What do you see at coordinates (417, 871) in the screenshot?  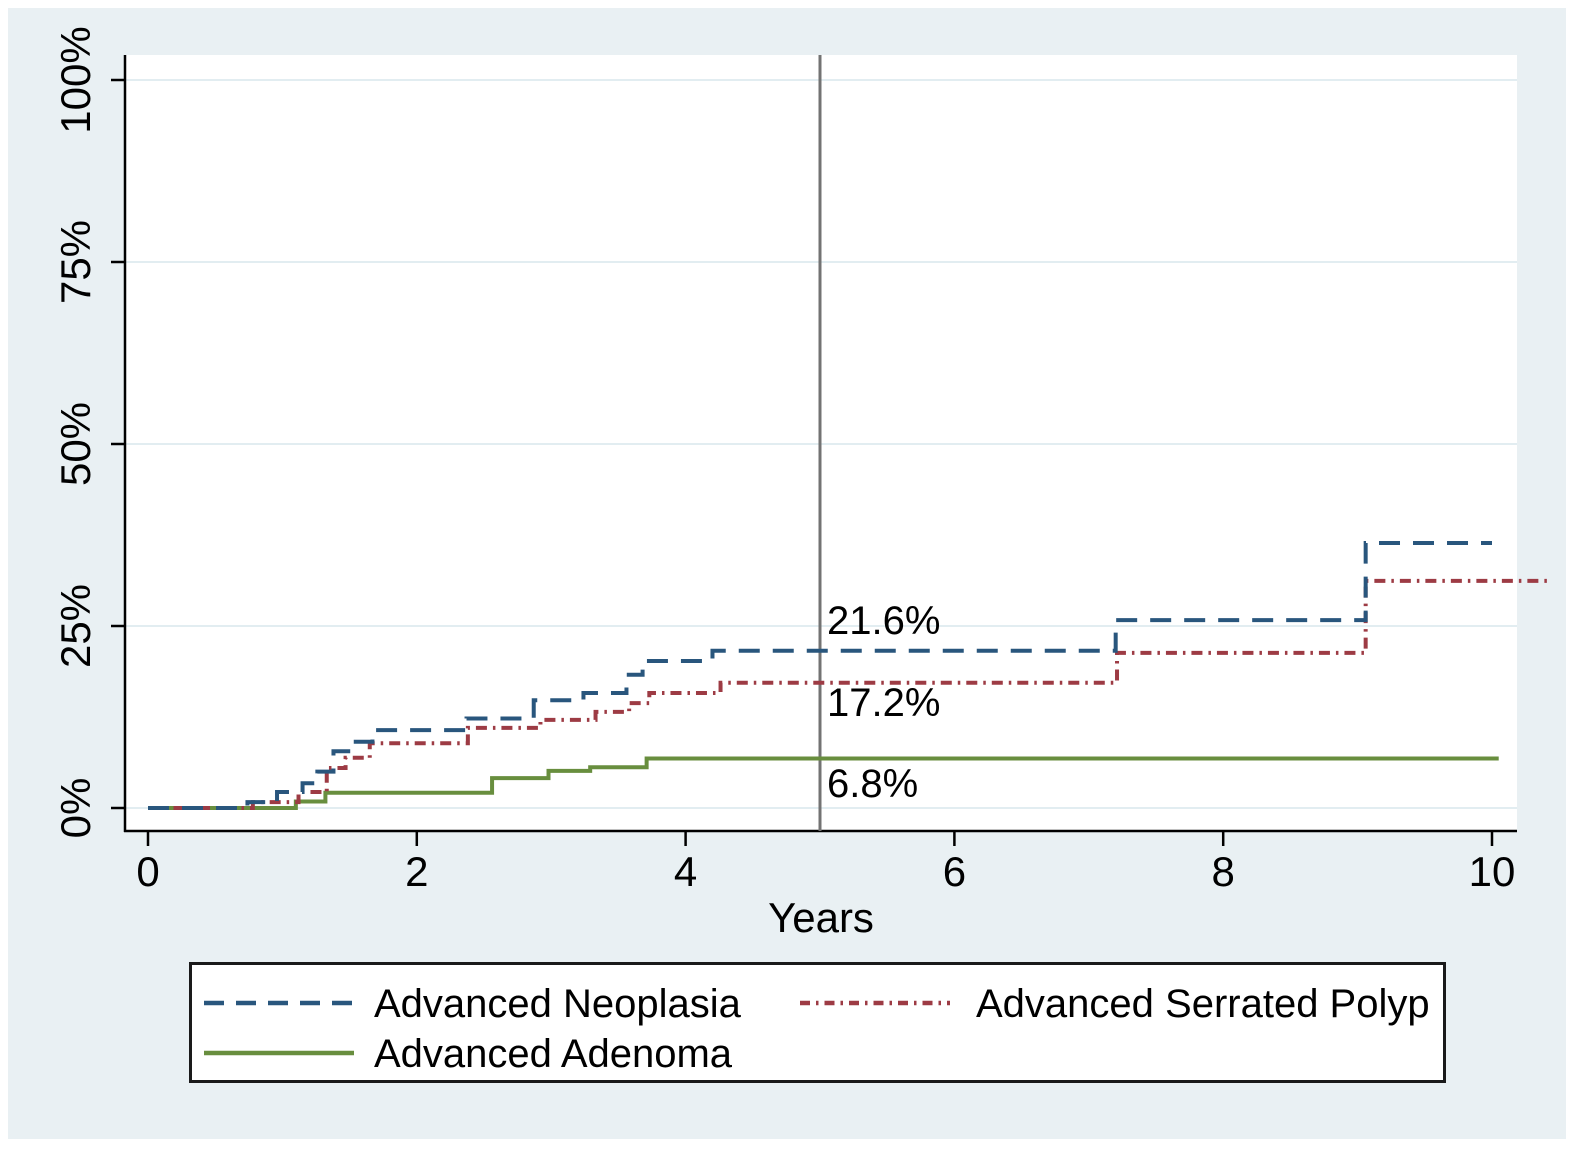 I see `x-tick-label-2: 2` at bounding box center [417, 871].